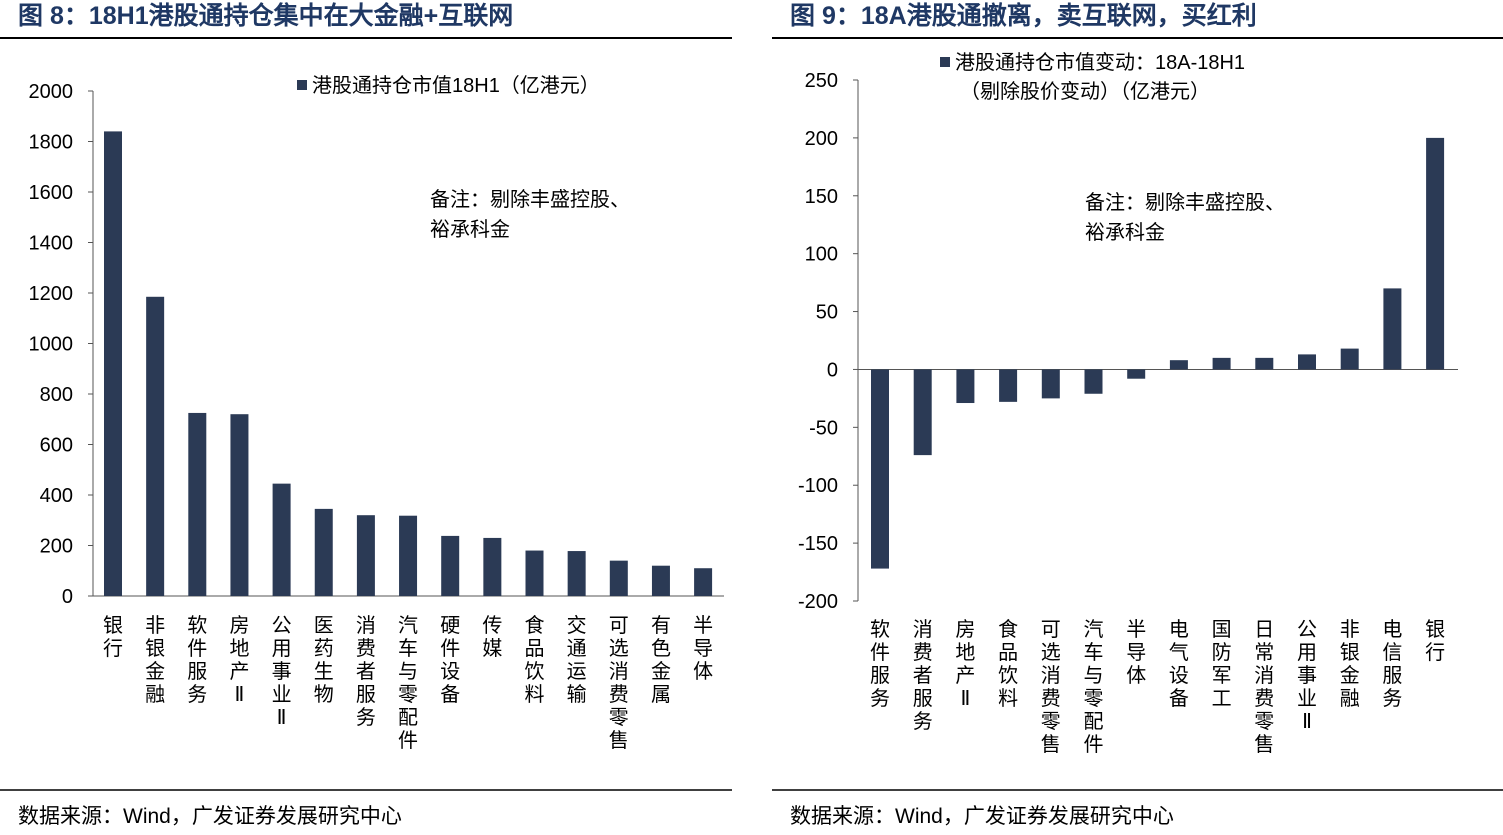  I want to click on chart-title: 图 9：18A港股通撤离，卖互联网，买红利, so click(1023, 15).